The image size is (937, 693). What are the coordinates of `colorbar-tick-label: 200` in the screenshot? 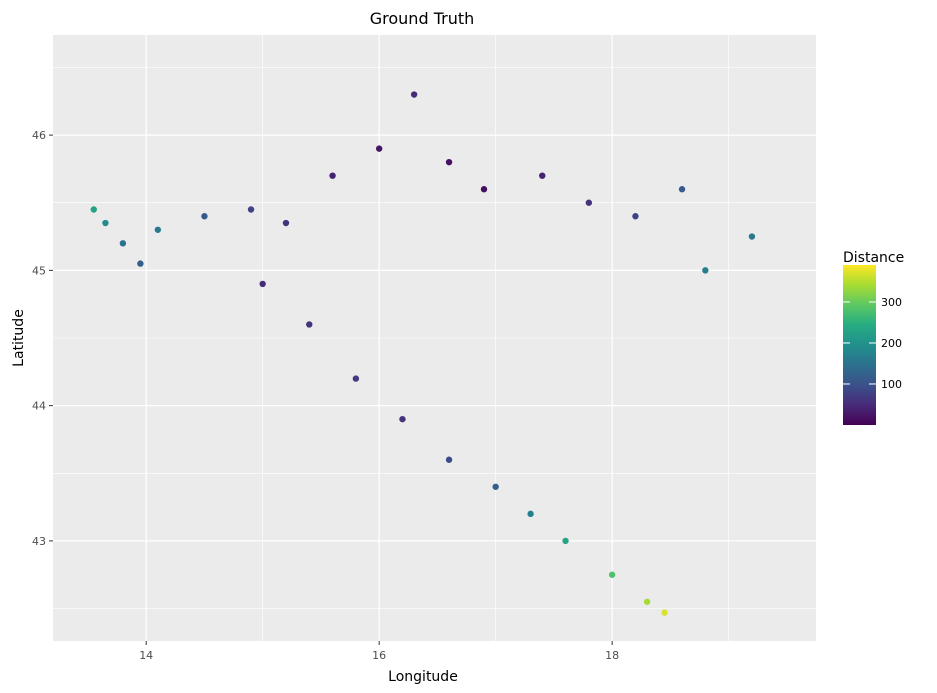 It's located at (891, 343).